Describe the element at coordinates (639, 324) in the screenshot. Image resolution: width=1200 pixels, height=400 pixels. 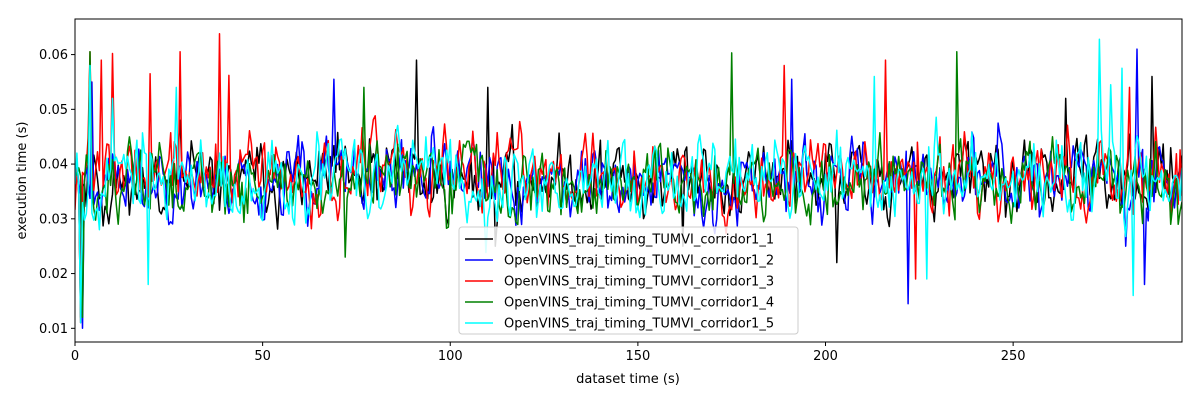
I see `legend-label: OpenVINS_traj_timing_TUMVI_corridor1_5` at that location.